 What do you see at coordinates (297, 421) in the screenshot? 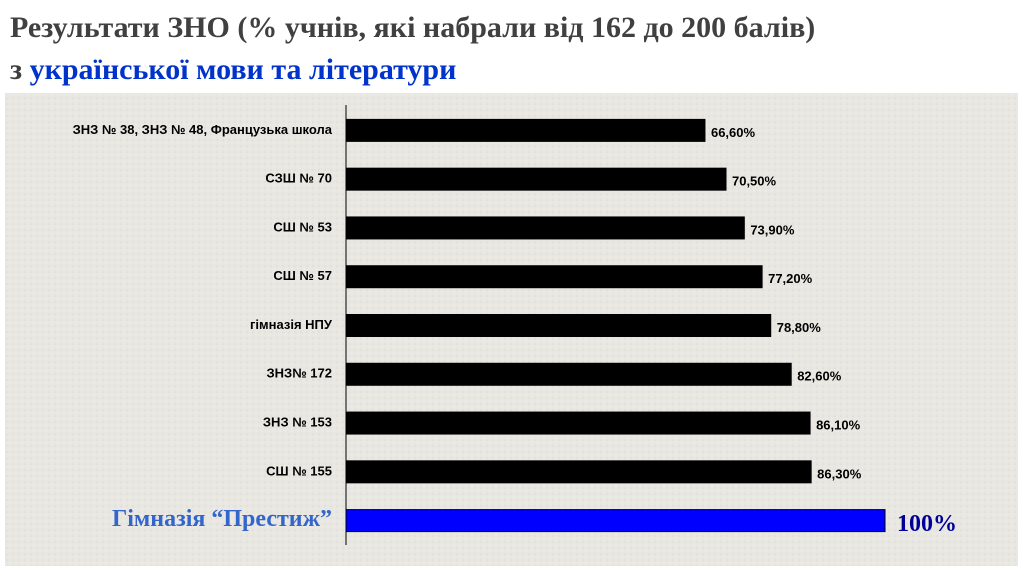
I see `category-label: ЗНЗ № 153` at bounding box center [297, 421].